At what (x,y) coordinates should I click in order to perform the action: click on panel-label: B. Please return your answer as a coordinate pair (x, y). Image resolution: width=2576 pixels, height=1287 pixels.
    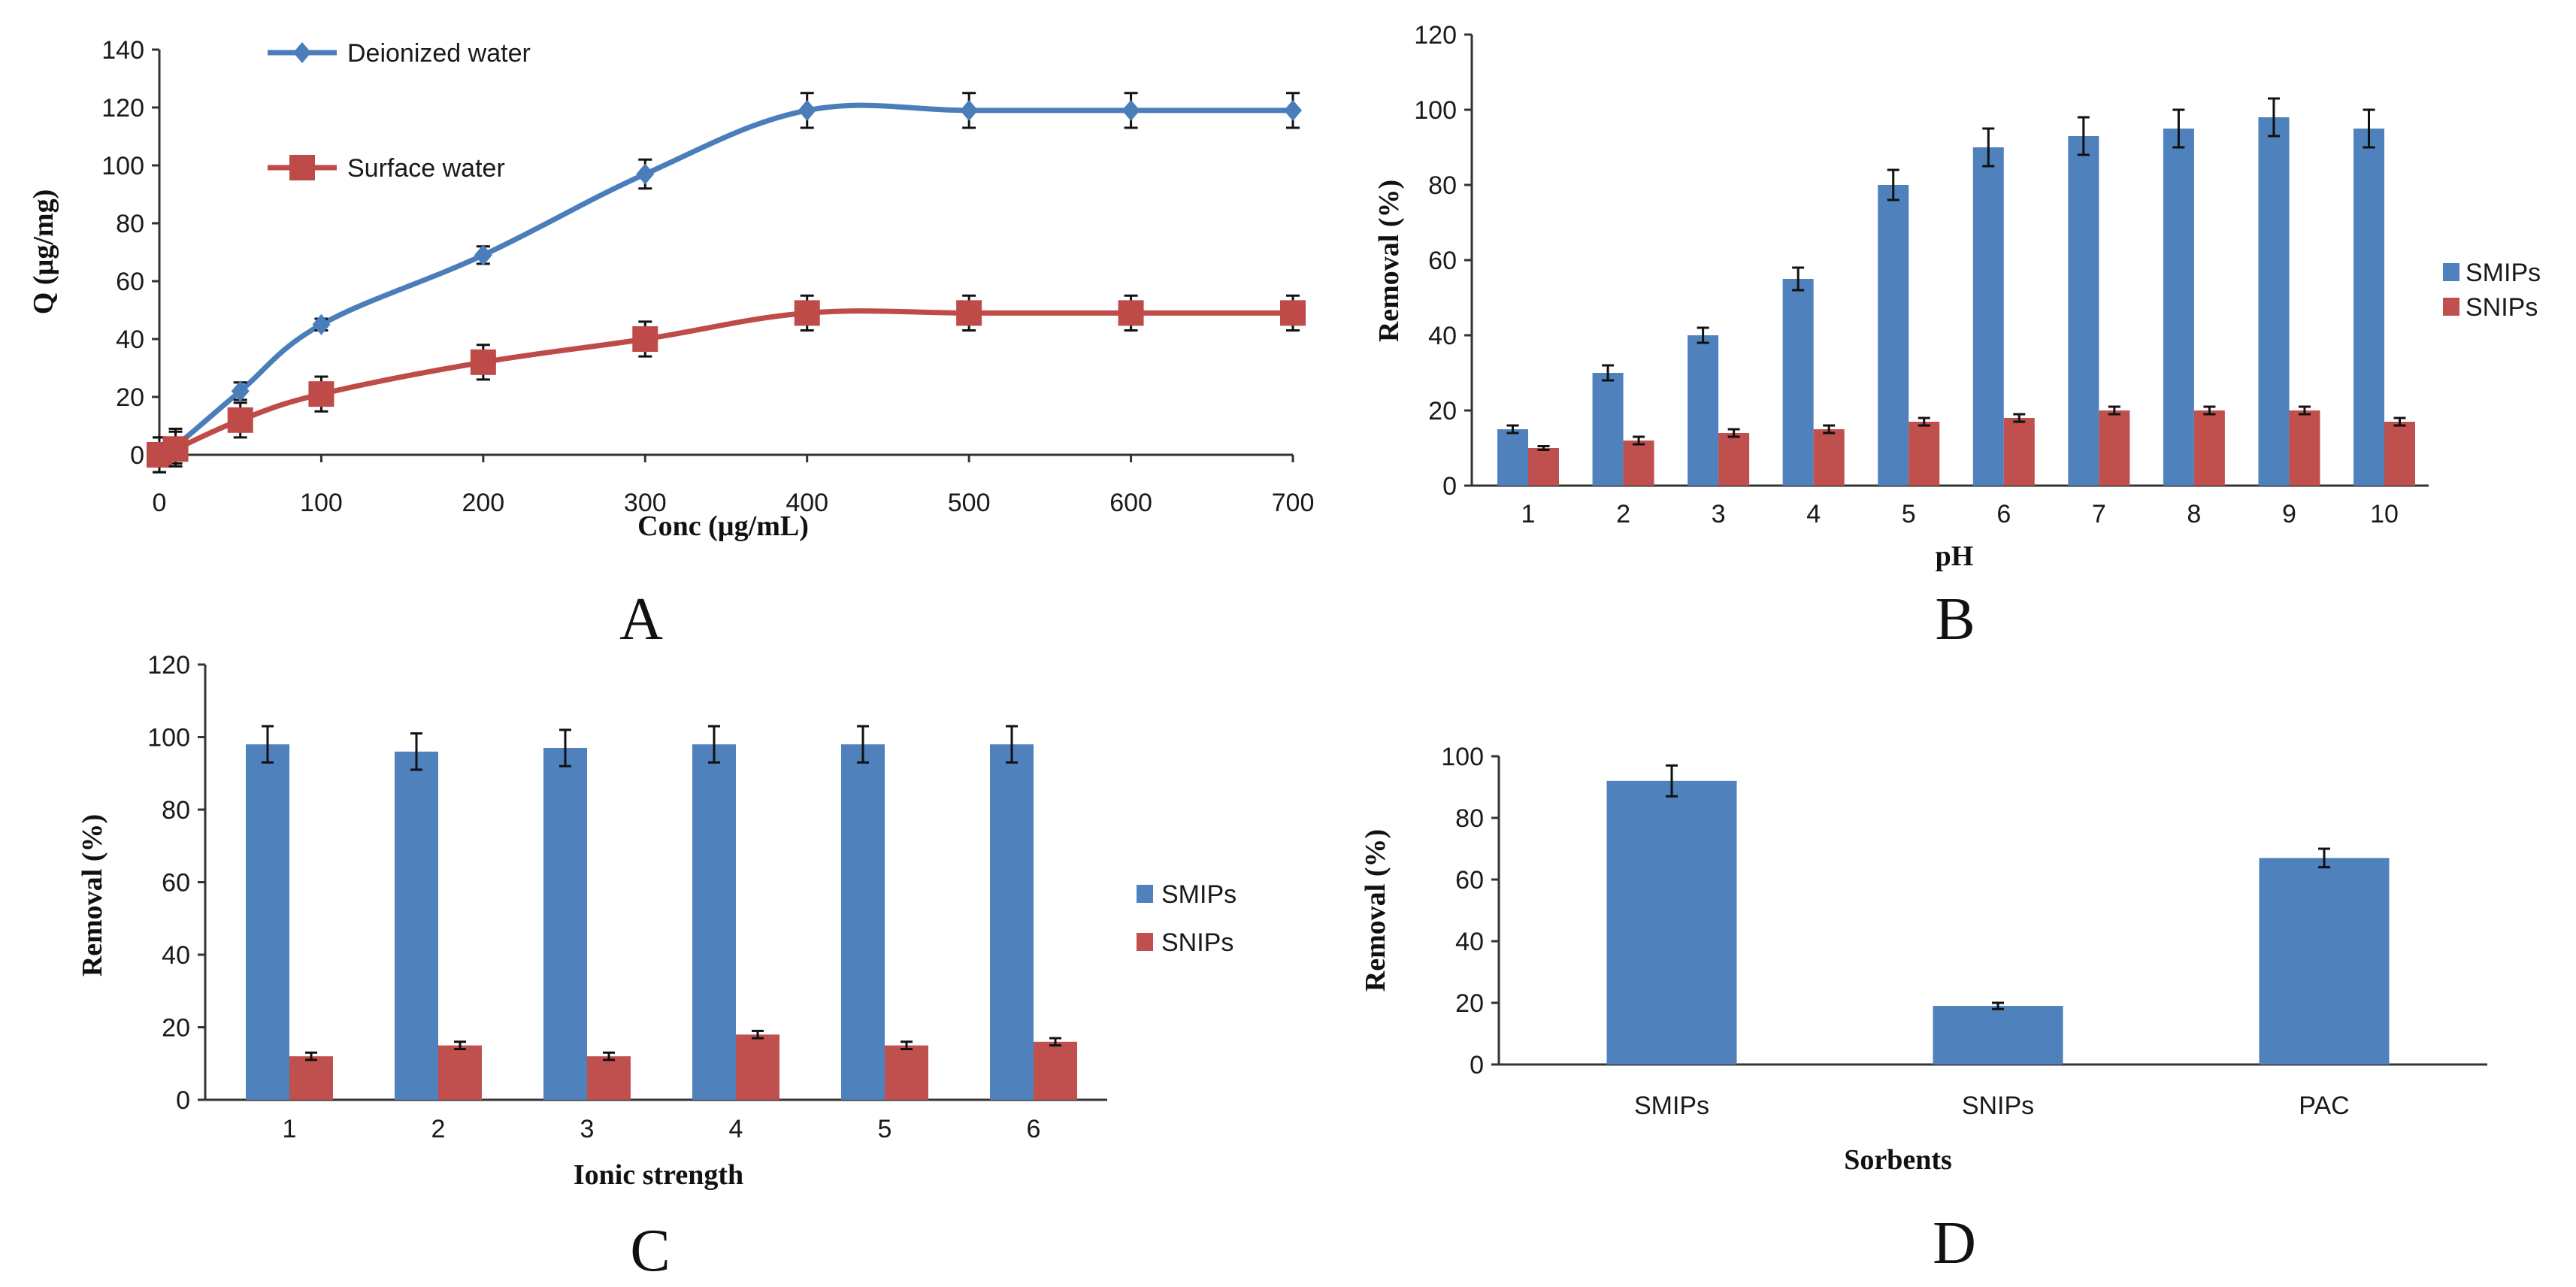
    Looking at the image, I should click on (1955, 619).